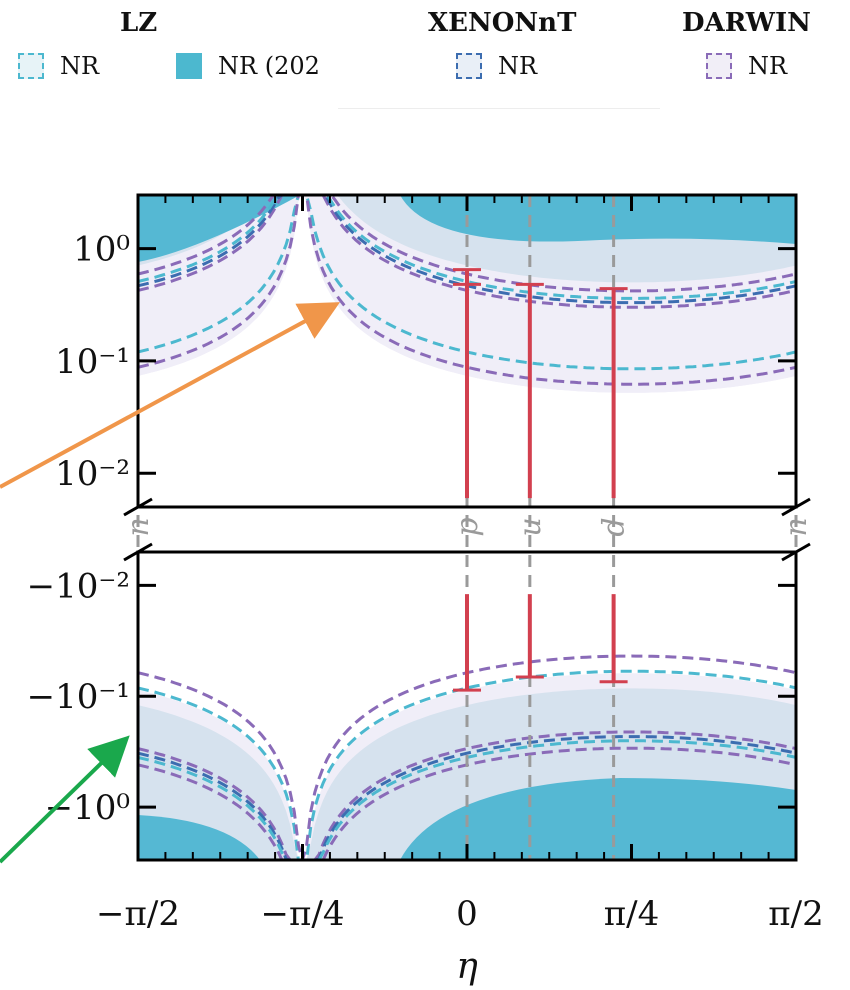 The image size is (850, 990). Describe the element at coordinates (746, 66) in the screenshot. I see `legend-item-darwin-nr: NR` at that location.